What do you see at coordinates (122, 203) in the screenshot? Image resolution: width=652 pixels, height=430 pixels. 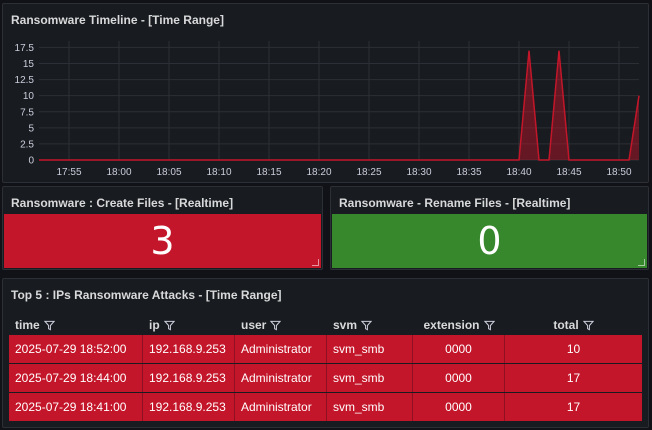 I see `create-files-title: Ransomware : Create Files - [Realtime]` at bounding box center [122, 203].